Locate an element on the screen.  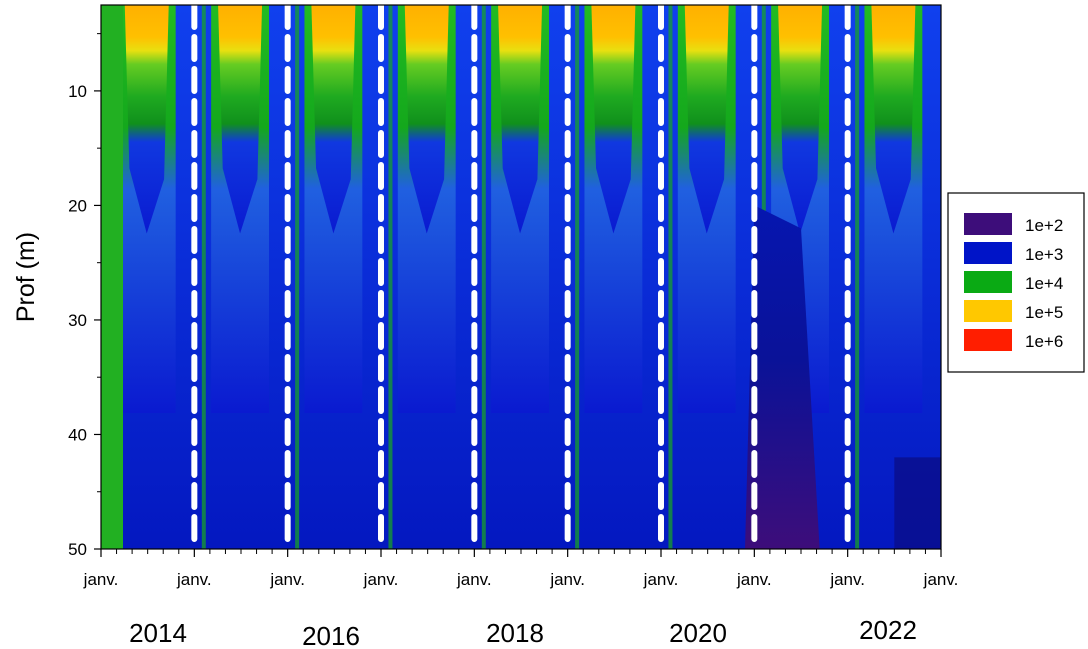
y-tick-label: 40 is located at coordinates (77, 434).